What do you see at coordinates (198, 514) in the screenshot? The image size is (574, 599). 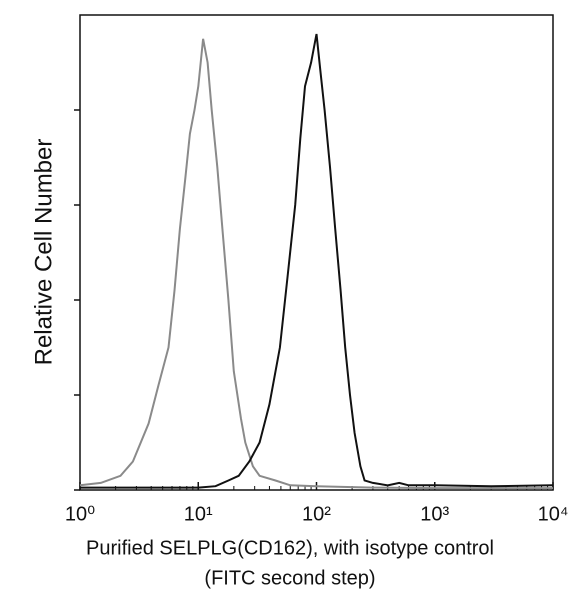 I see `x-tick-label: 10¹` at bounding box center [198, 514].